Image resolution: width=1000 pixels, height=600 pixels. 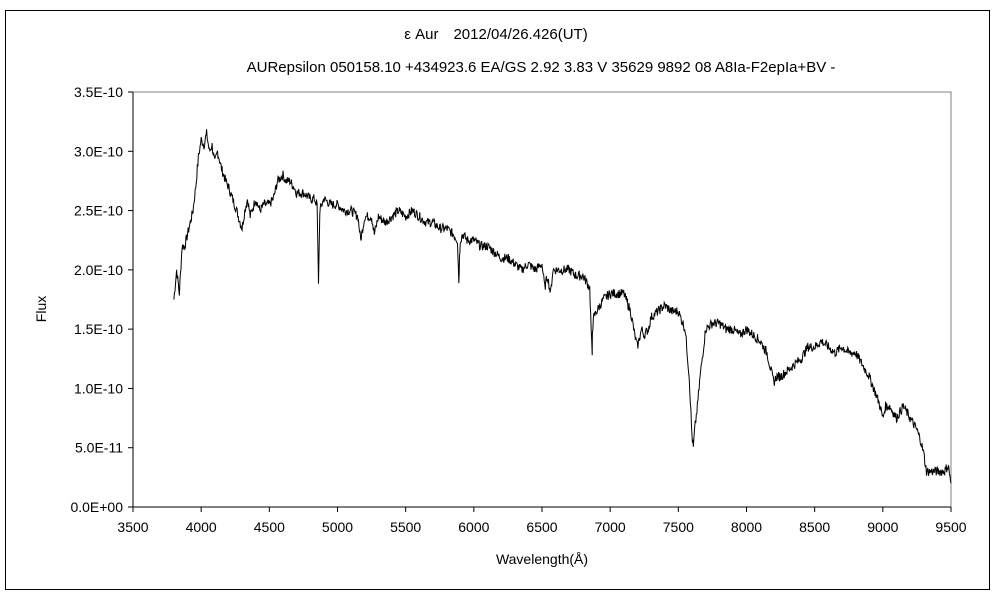 I want to click on chart-title: ε Aur 2012/04/26.426(UT), so click(x=495, y=34).